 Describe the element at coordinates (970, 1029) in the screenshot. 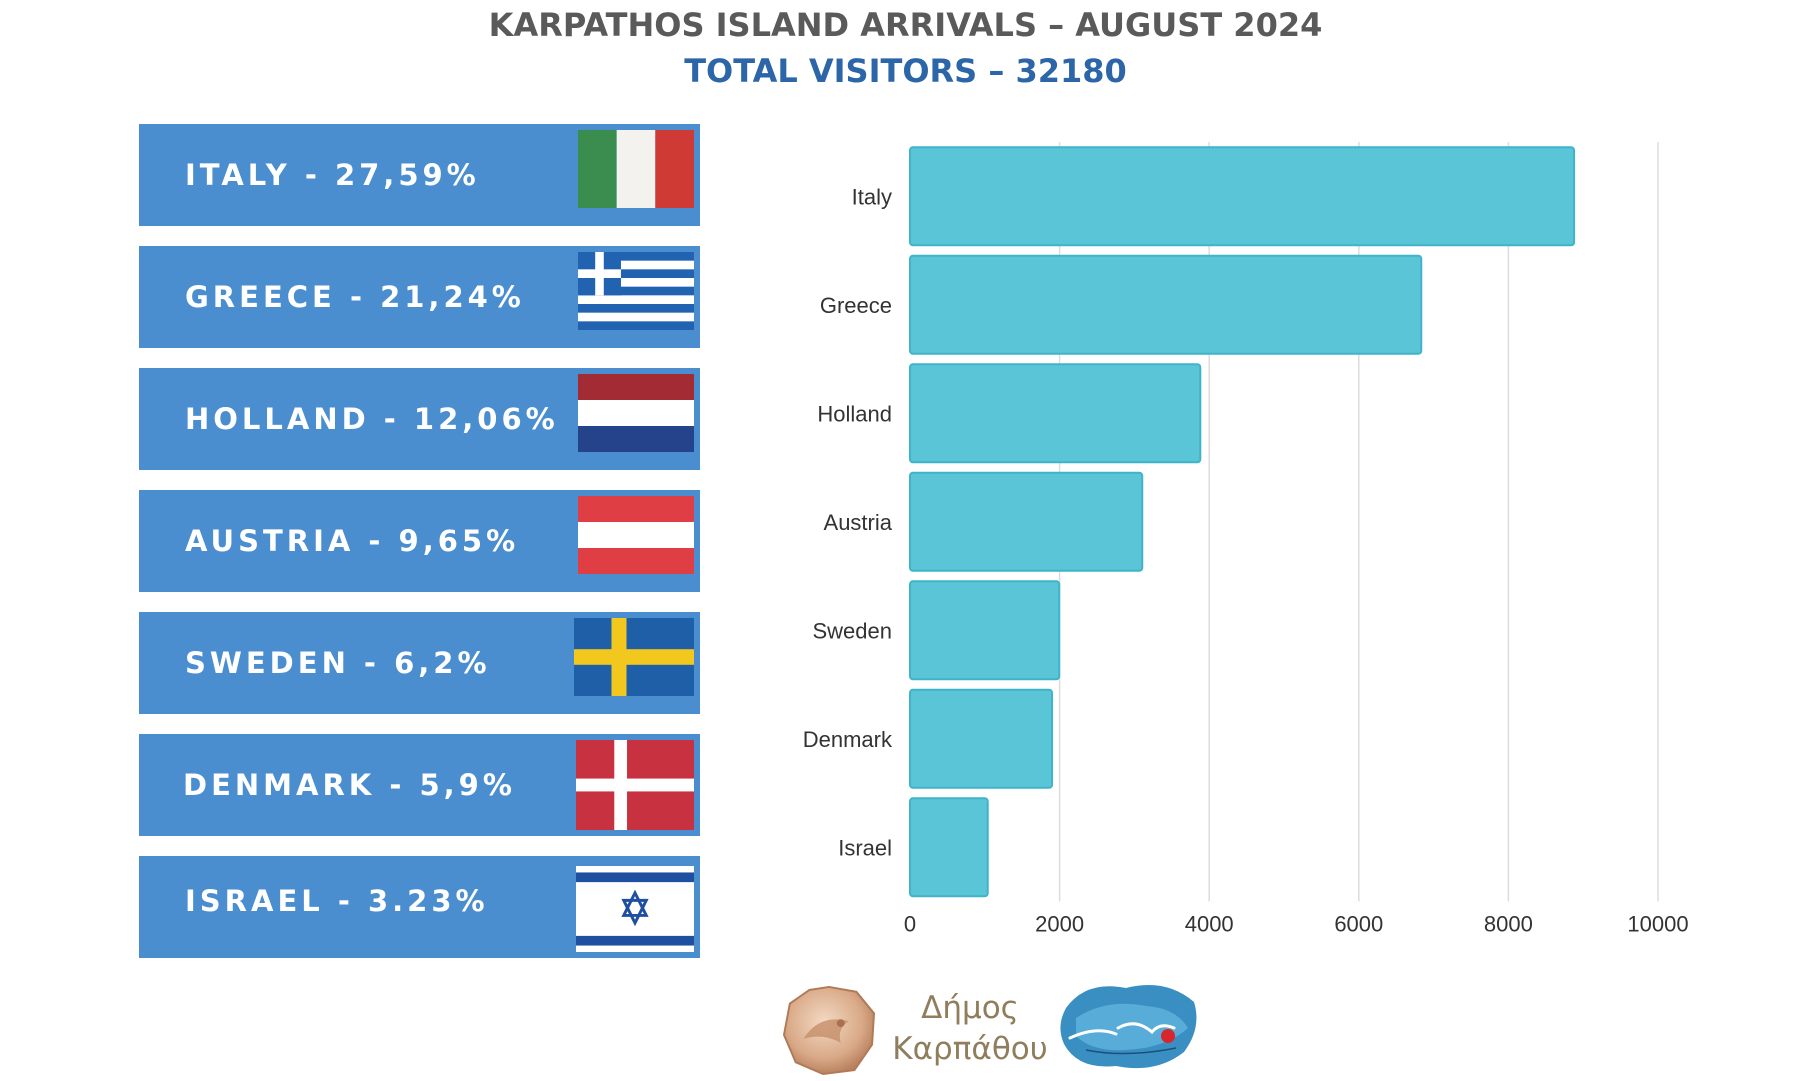

I see `municipality-name: Δήμος Καρπάθου` at that location.